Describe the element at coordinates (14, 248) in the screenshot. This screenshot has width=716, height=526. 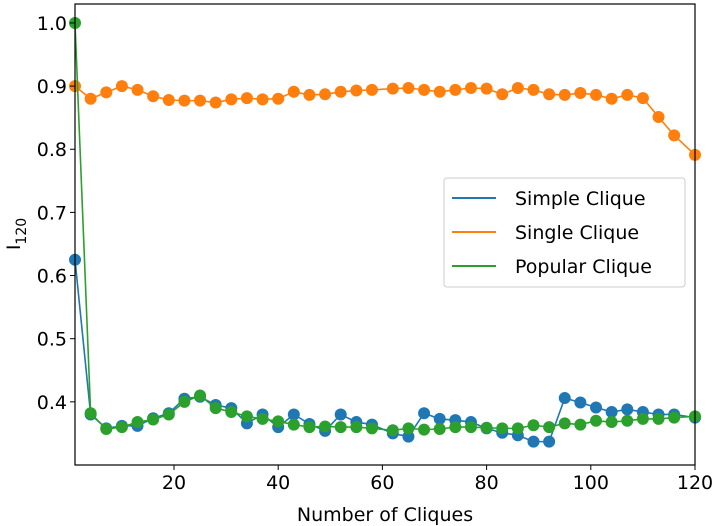
I see `y-axis-label-main: I` at that location.